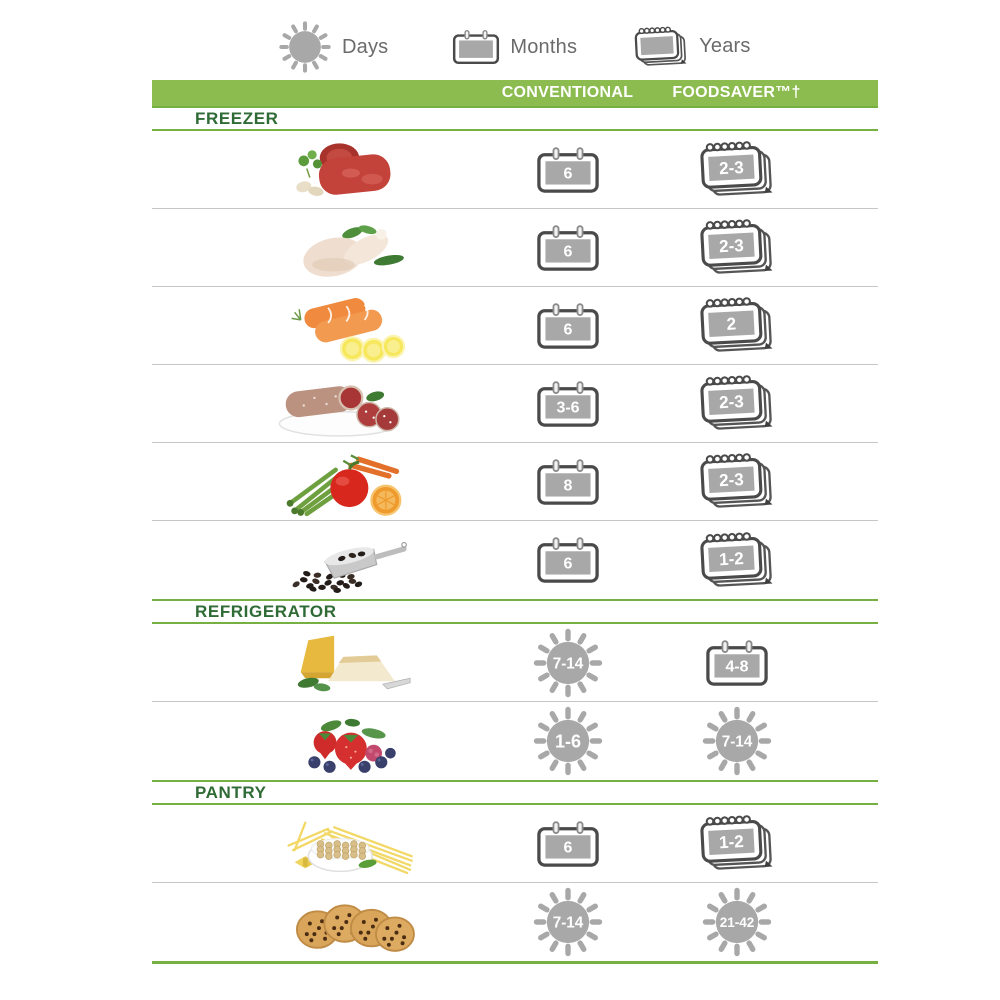  What do you see at coordinates (725, 46) in the screenshot?
I see `legend-label-years: Years` at bounding box center [725, 46].